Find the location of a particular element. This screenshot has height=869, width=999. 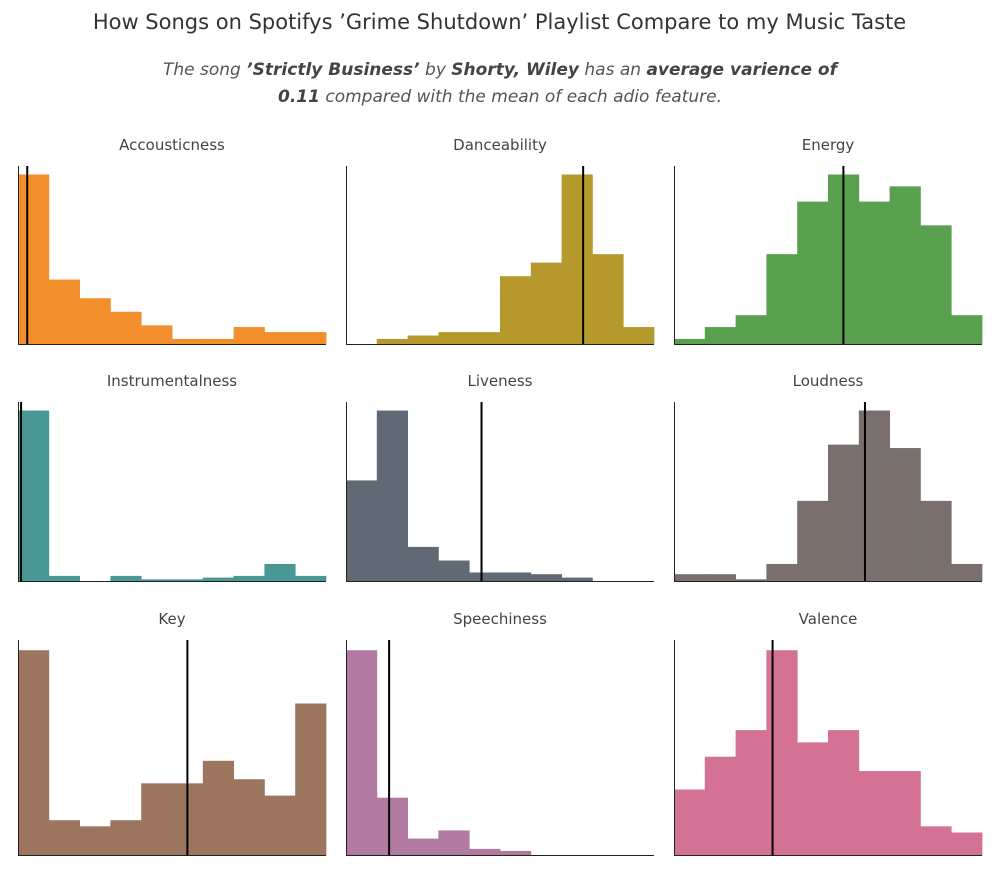

histogram-speechiness: Speechiness is located at coordinates (500, 733).